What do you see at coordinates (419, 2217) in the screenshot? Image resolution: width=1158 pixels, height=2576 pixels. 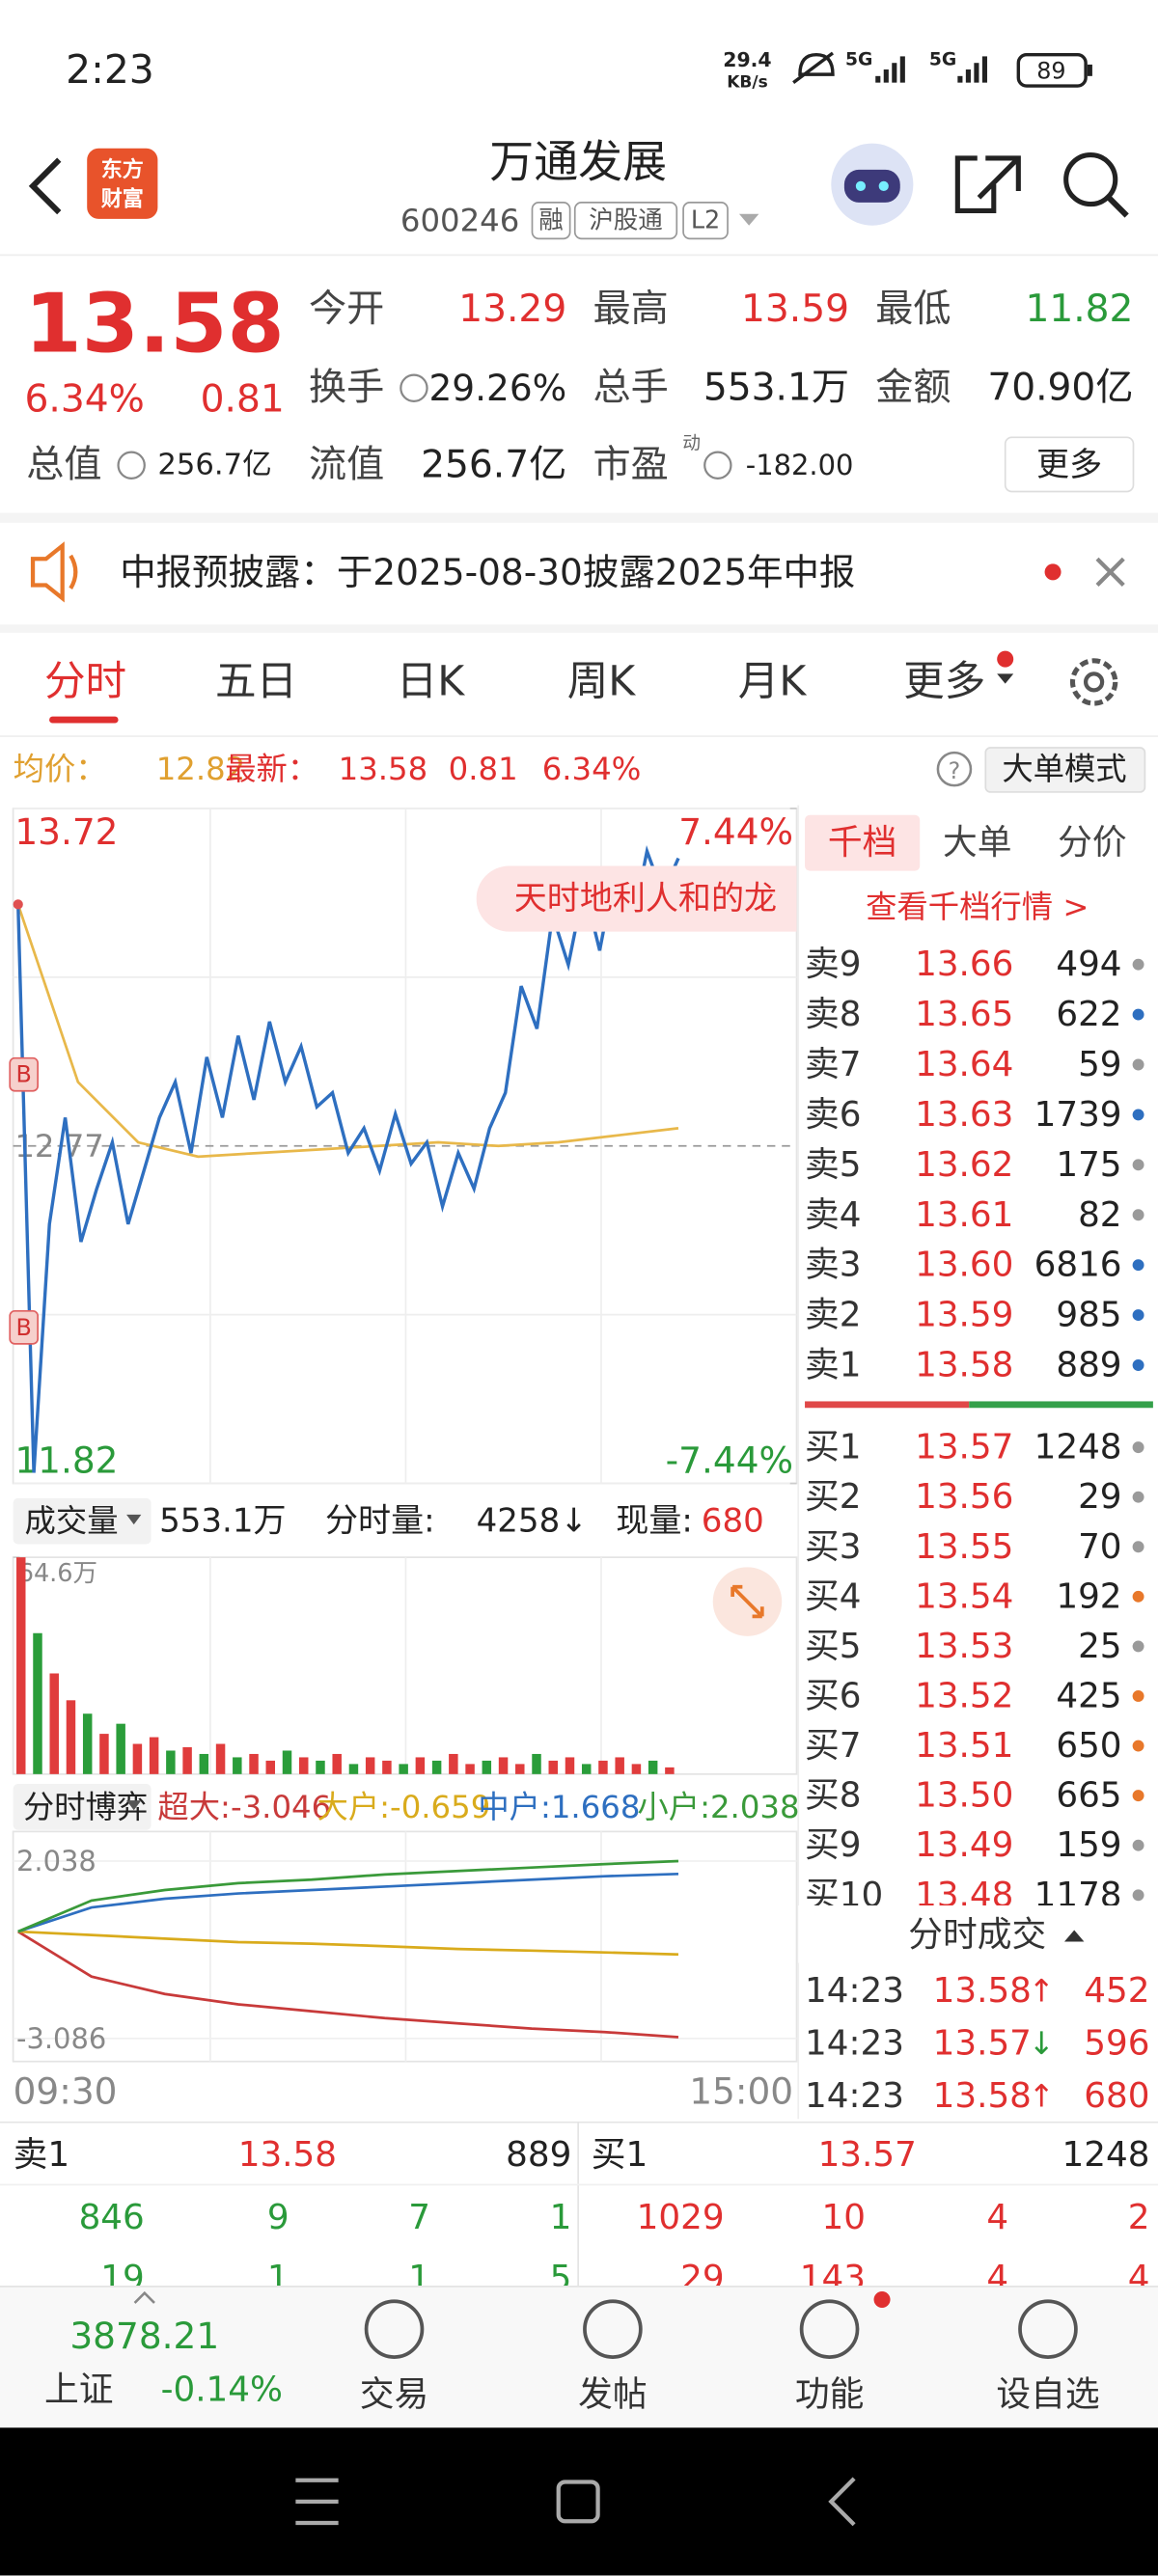 I see `level1-queue: 7` at bounding box center [419, 2217].